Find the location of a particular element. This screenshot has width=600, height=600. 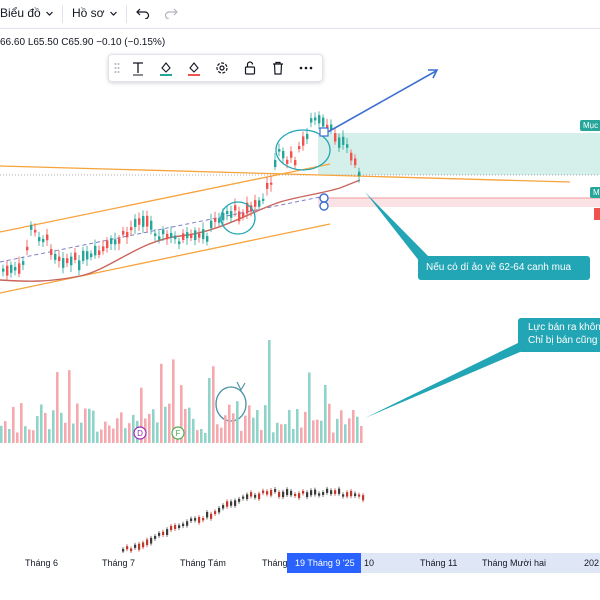

text-tool-icon is located at coordinates (138, 68).